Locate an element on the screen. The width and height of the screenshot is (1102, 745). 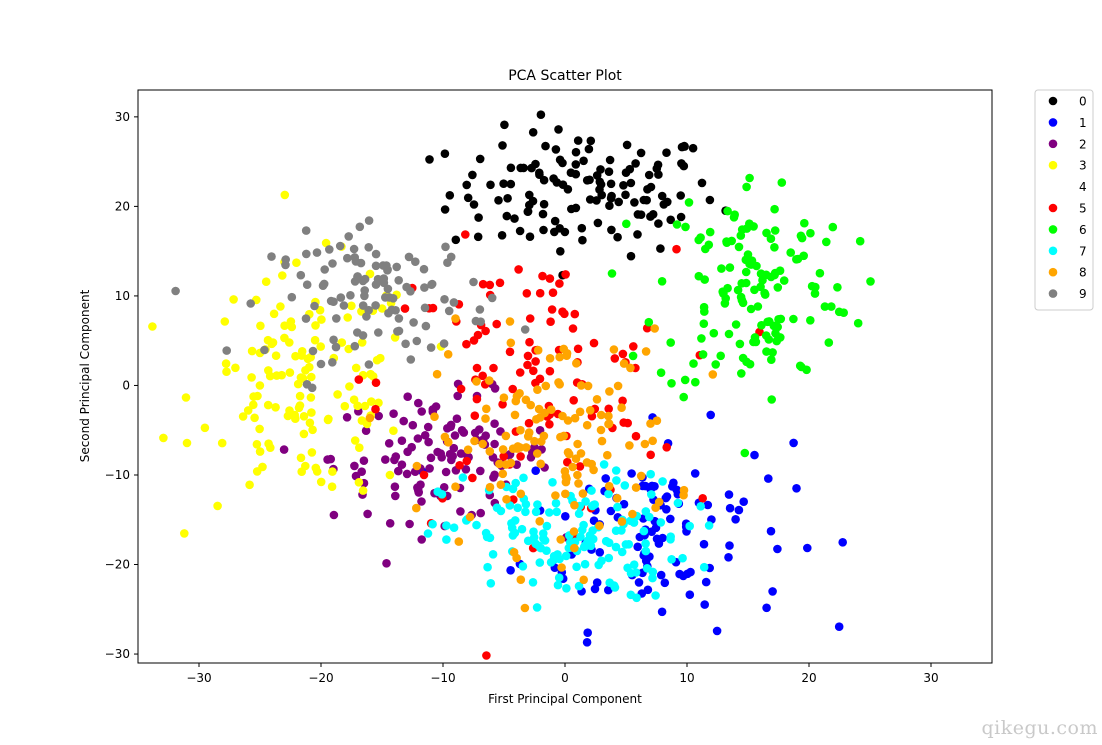
x-tick-label: 0 is located at coordinates (565, 678).